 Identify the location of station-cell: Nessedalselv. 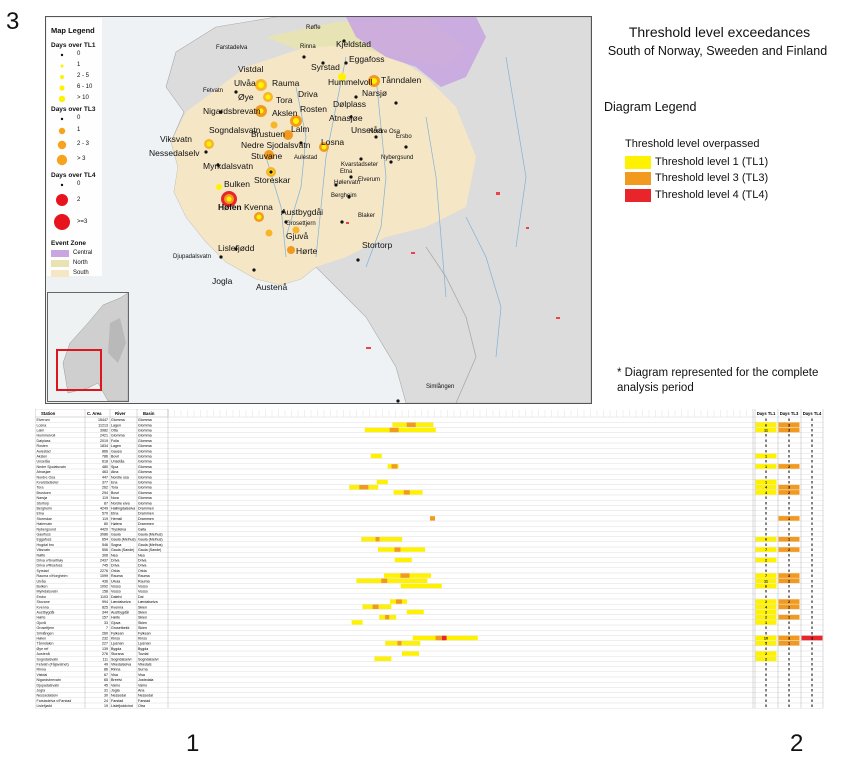
(48, 696).